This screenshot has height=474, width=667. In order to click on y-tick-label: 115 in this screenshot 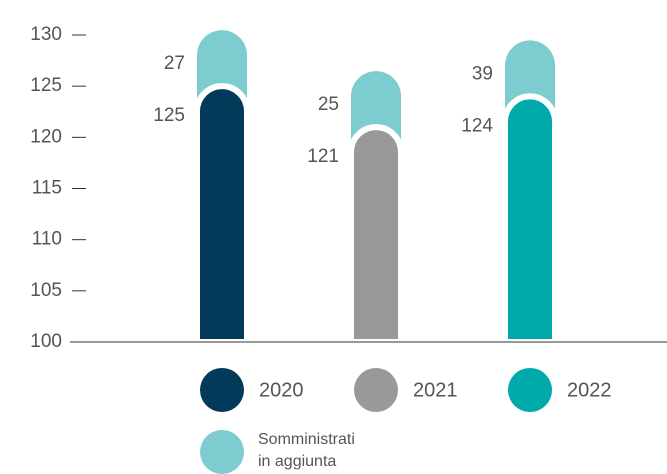, I will do `click(47, 188)`.